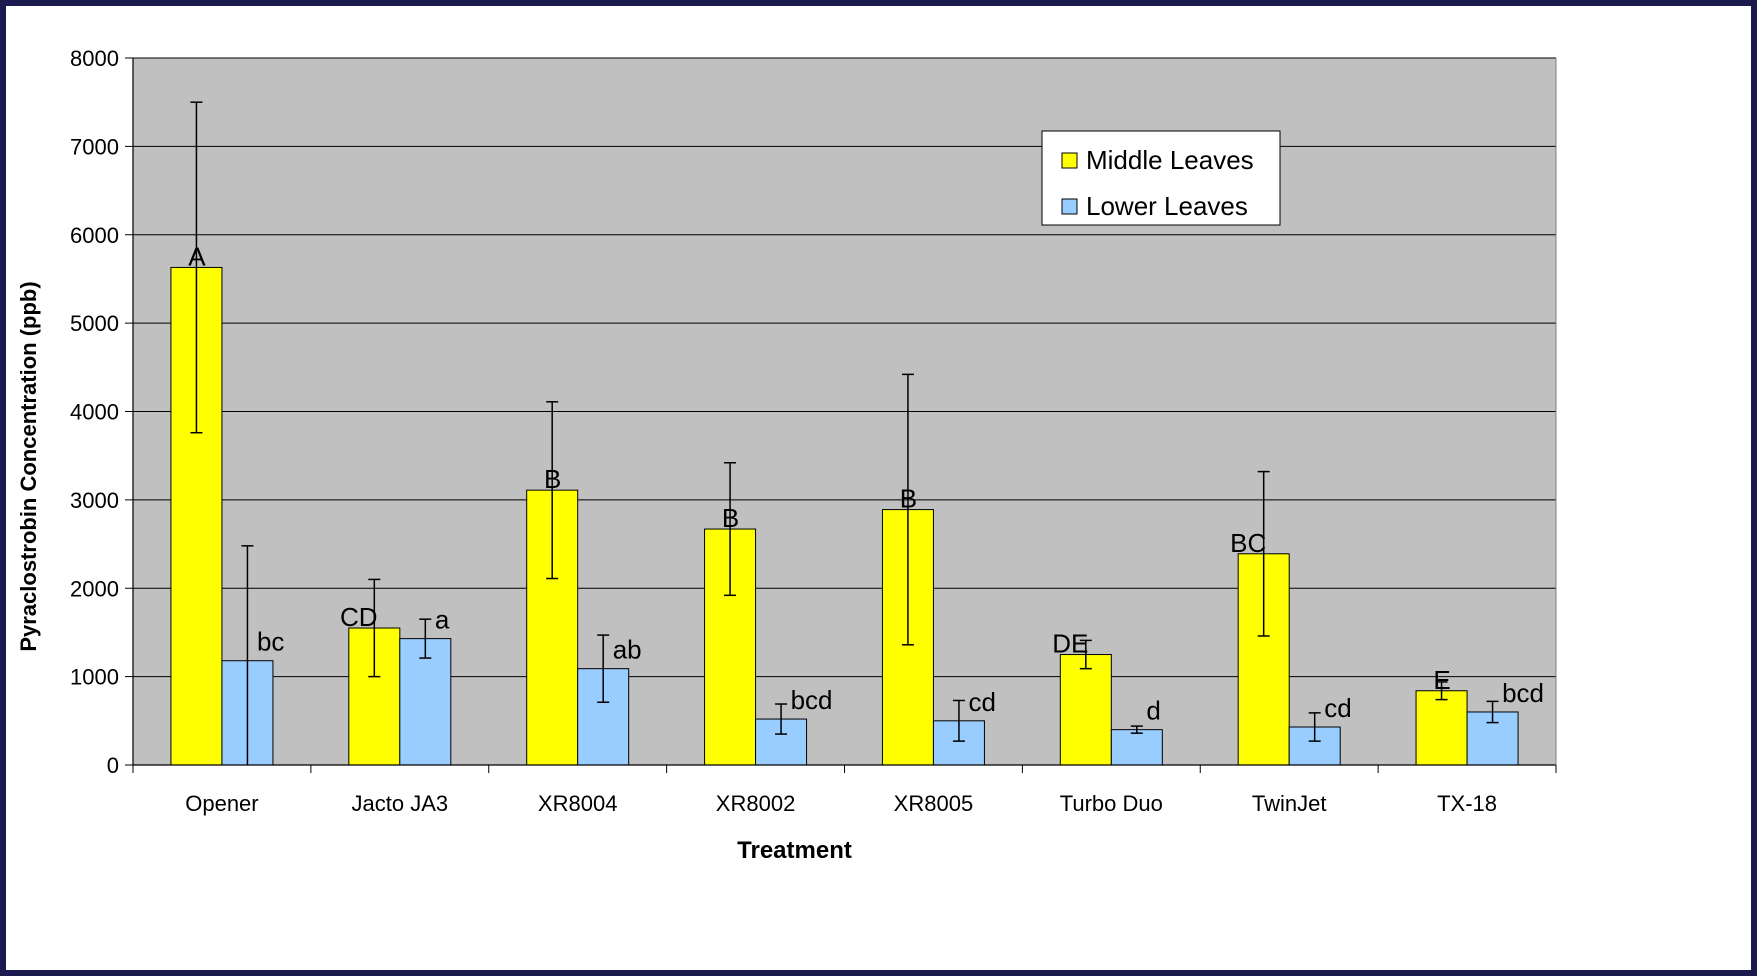 This screenshot has width=1757, height=976. I want to click on x-tick-label: Jacto JA3, so click(400, 803).